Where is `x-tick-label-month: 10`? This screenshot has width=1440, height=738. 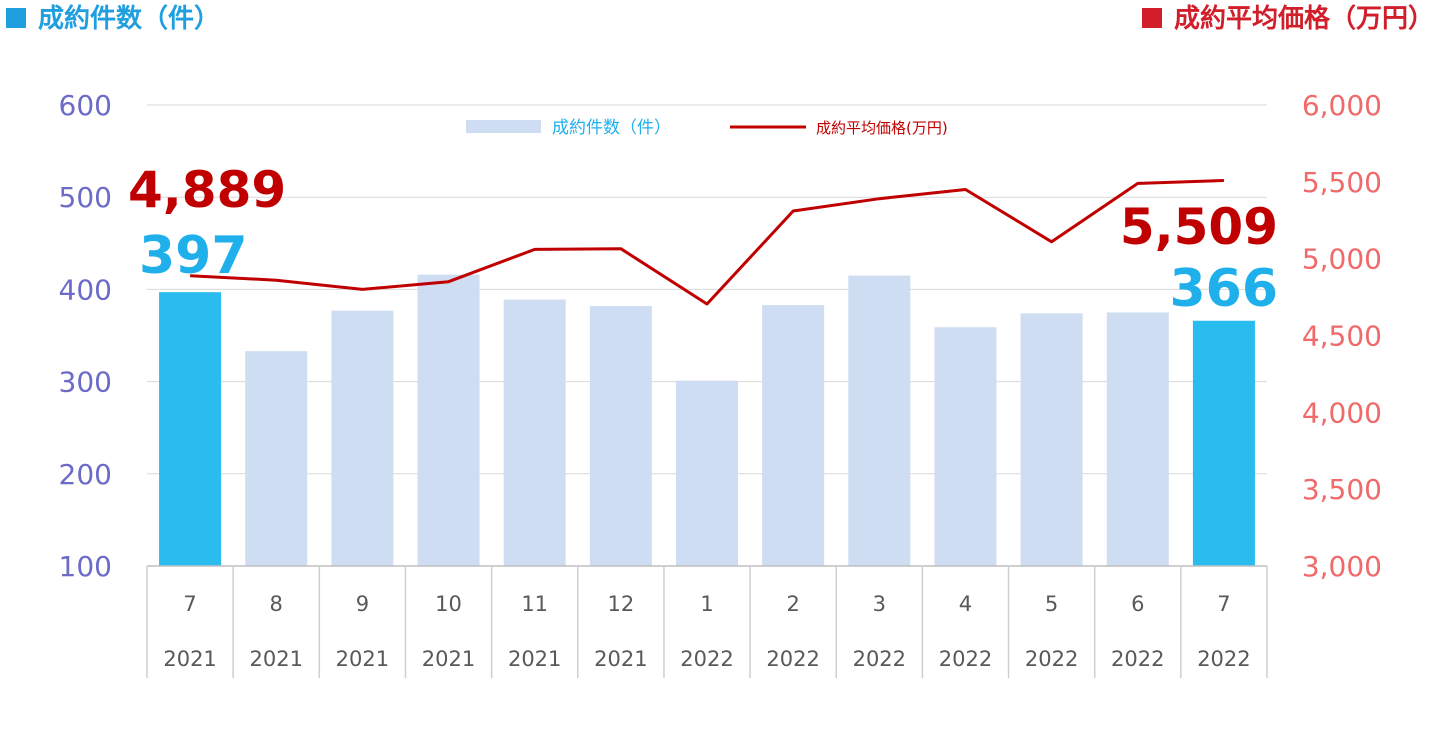
x-tick-label-month: 10 is located at coordinates (448, 604).